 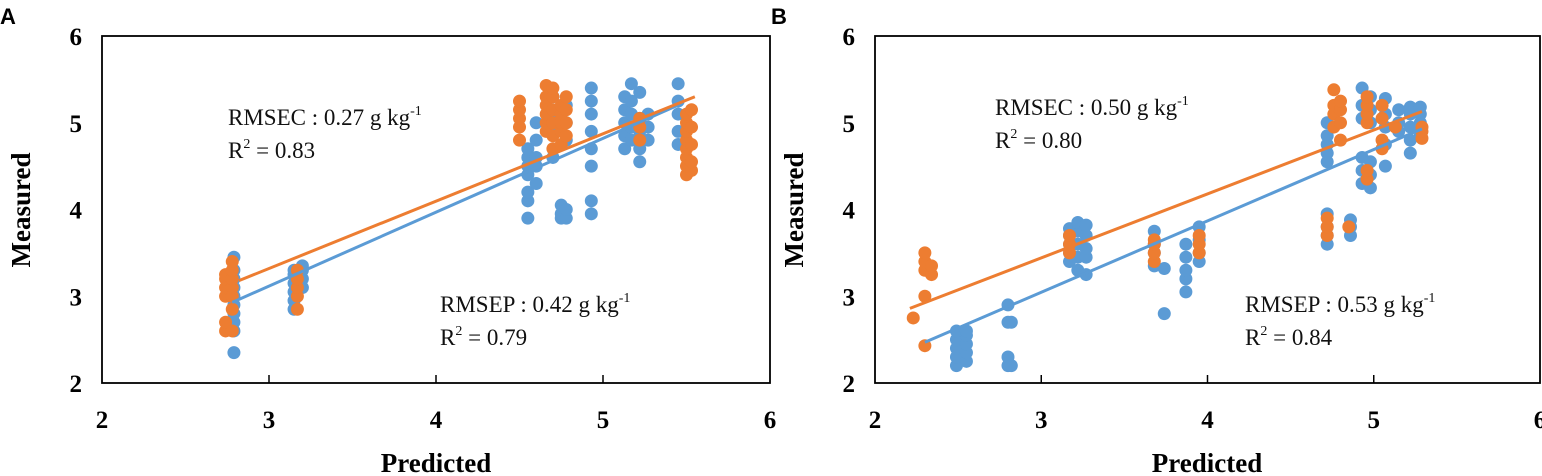 What do you see at coordinates (1092, 123) in the screenshot?
I see `calibration-stats: RMSEC : 0.50 g kg-1 R2 = 0.80` at bounding box center [1092, 123].